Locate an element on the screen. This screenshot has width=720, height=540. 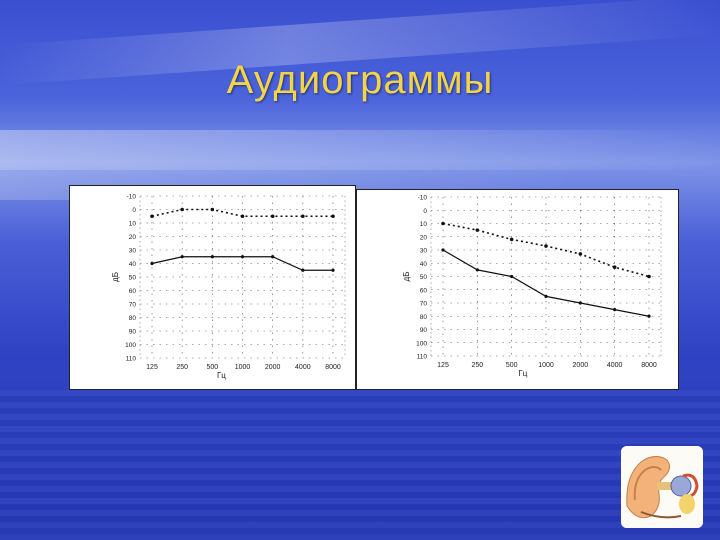
ear-anatomy-icon is located at coordinates (662, 487).